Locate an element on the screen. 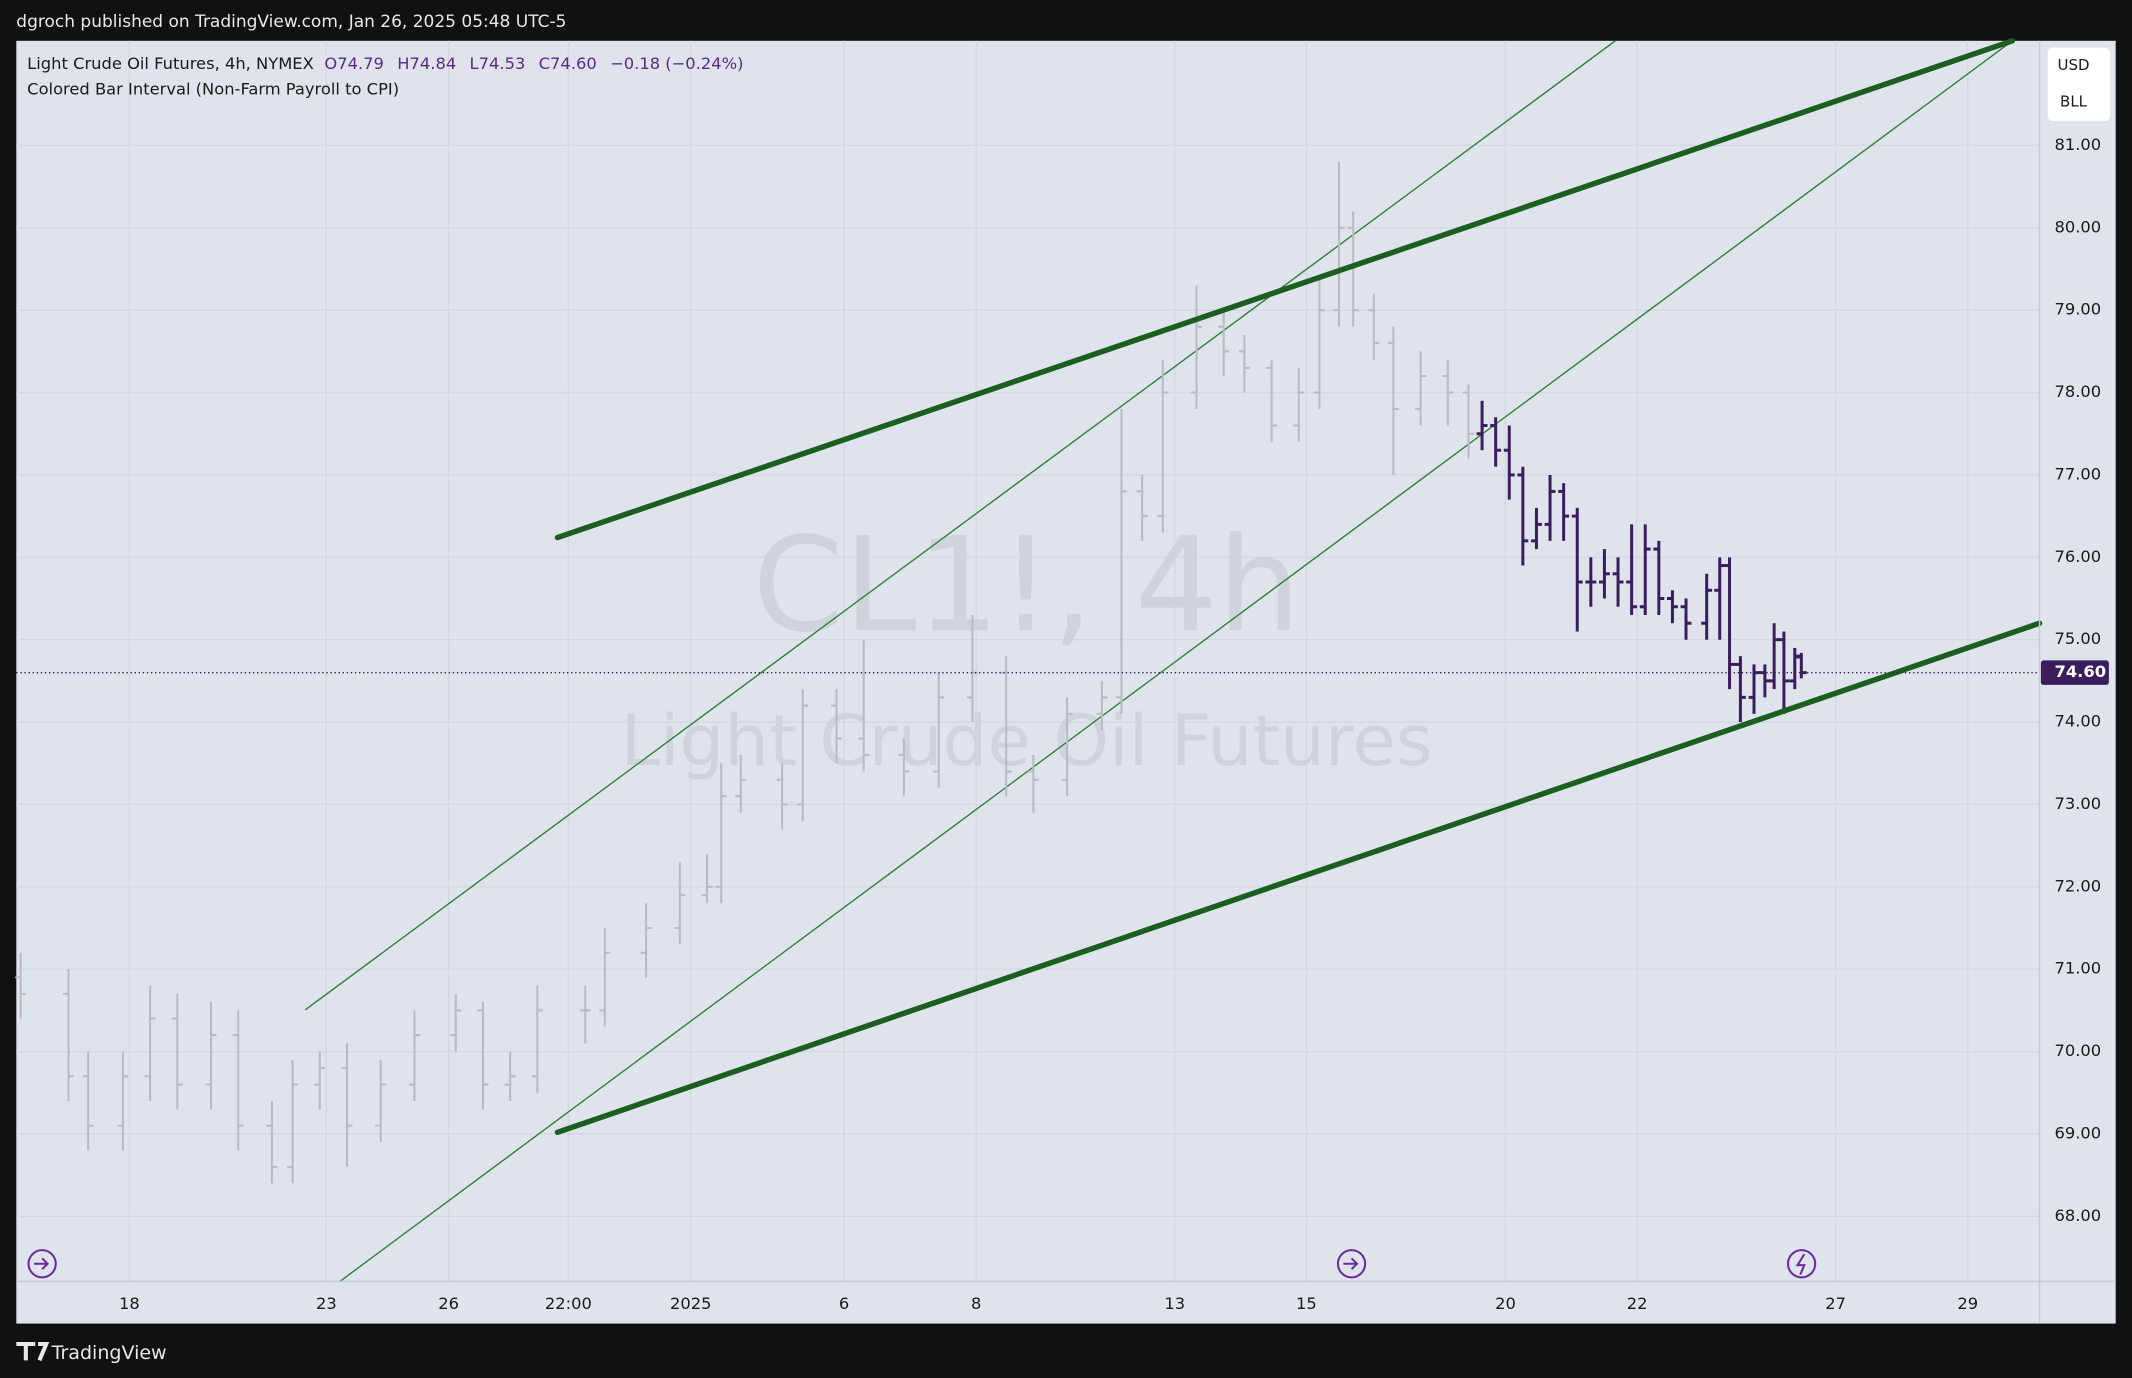 The width and height of the screenshot is (2132, 1378). x-tick-label: 8 is located at coordinates (976, 1303).